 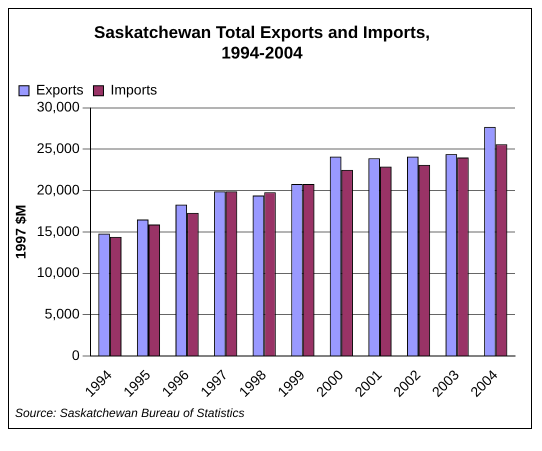 I want to click on legend-label: Exports, so click(x=60, y=90).